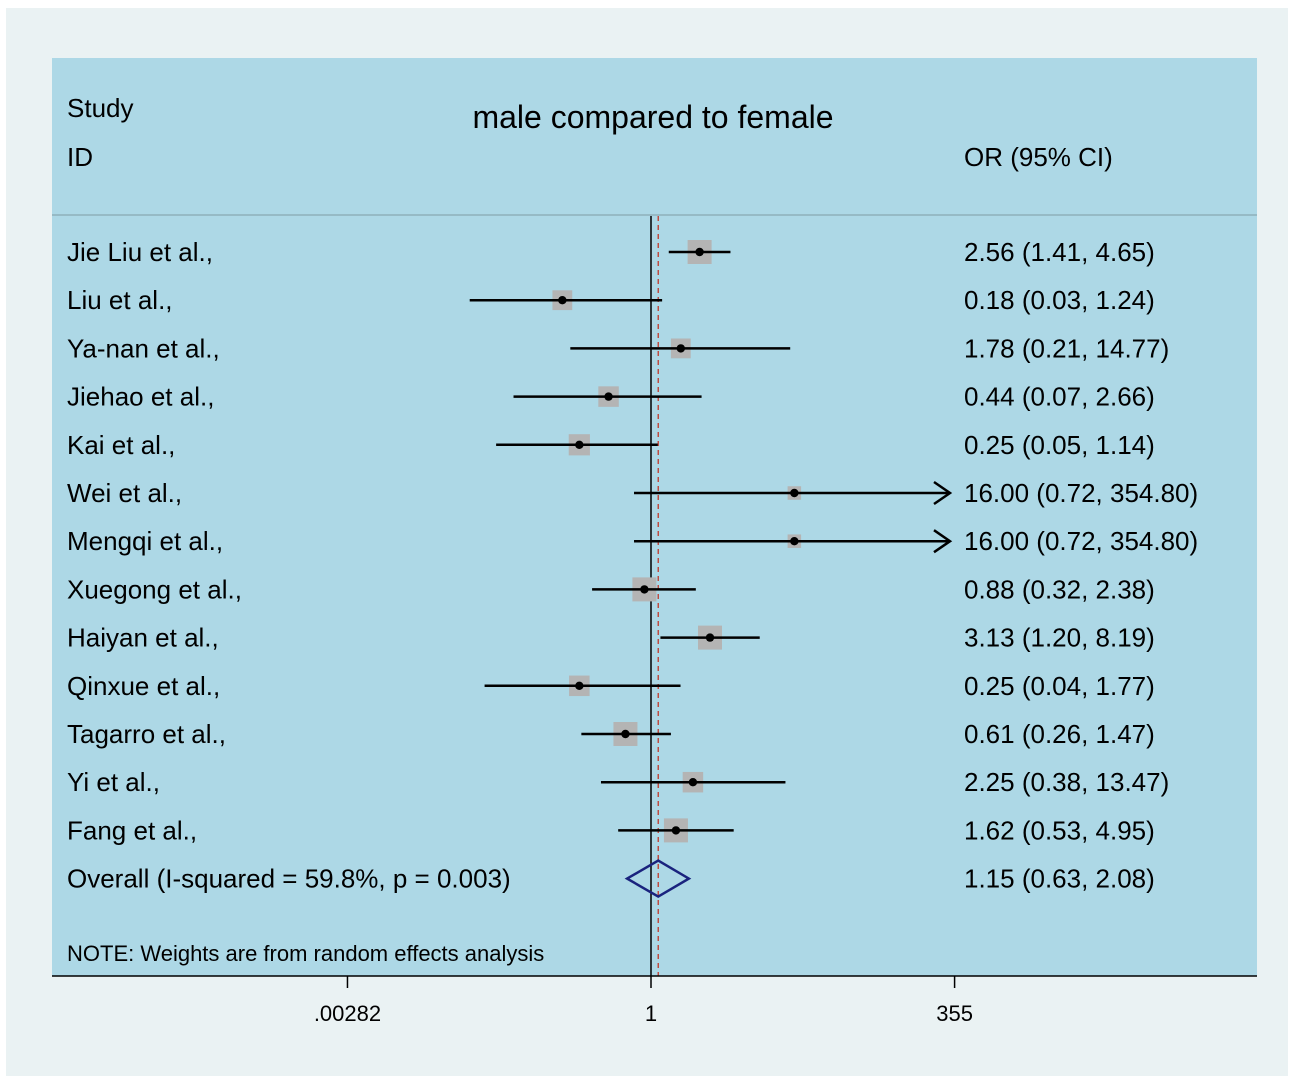  I want to click on id-header: ID, so click(80, 157).